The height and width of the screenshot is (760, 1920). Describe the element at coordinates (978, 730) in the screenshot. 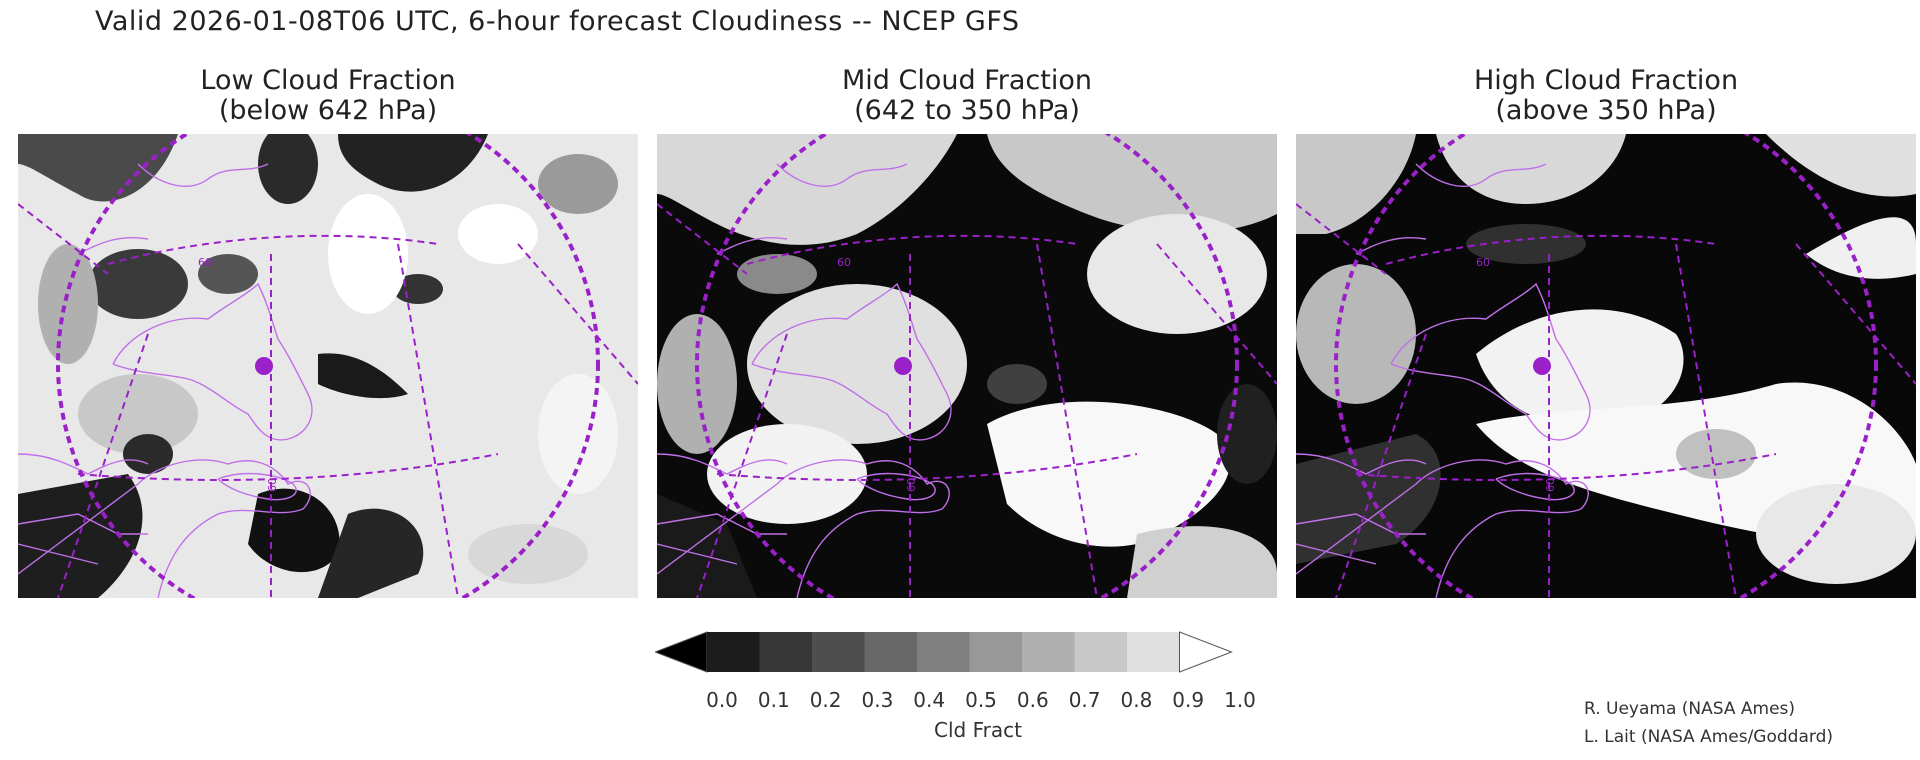

I see `colorbar-unit-label: Cld Fract` at that location.